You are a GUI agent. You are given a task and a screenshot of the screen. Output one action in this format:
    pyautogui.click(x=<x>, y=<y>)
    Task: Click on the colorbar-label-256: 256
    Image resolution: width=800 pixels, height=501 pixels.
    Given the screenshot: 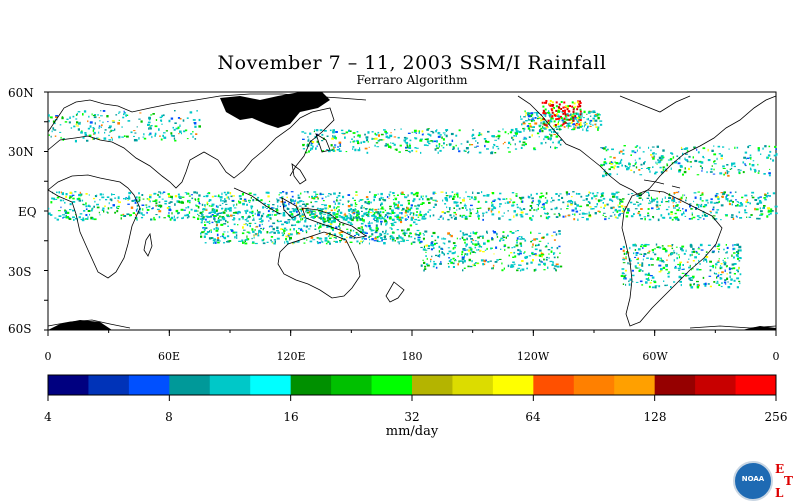 What is the action you would take?
    pyautogui.click(x=776, y=417)
    